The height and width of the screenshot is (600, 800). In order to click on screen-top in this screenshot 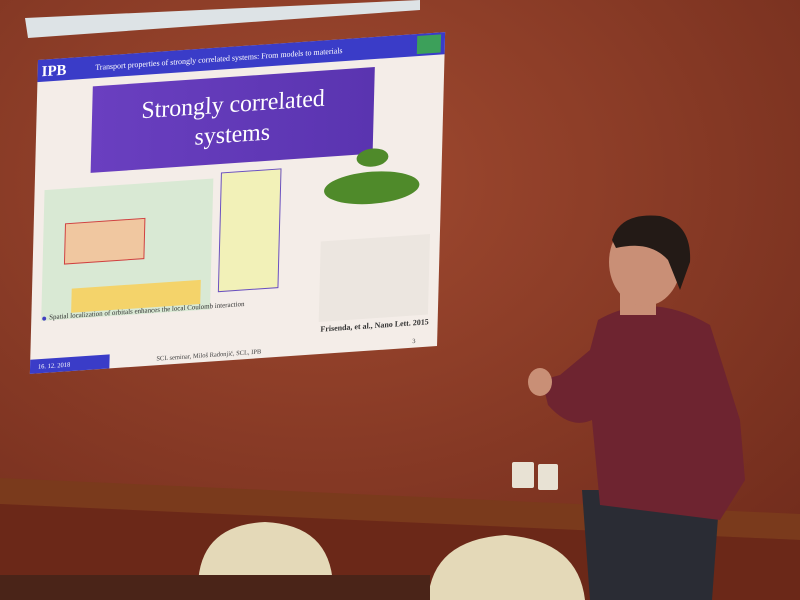, I will do `click(222, 19)`.